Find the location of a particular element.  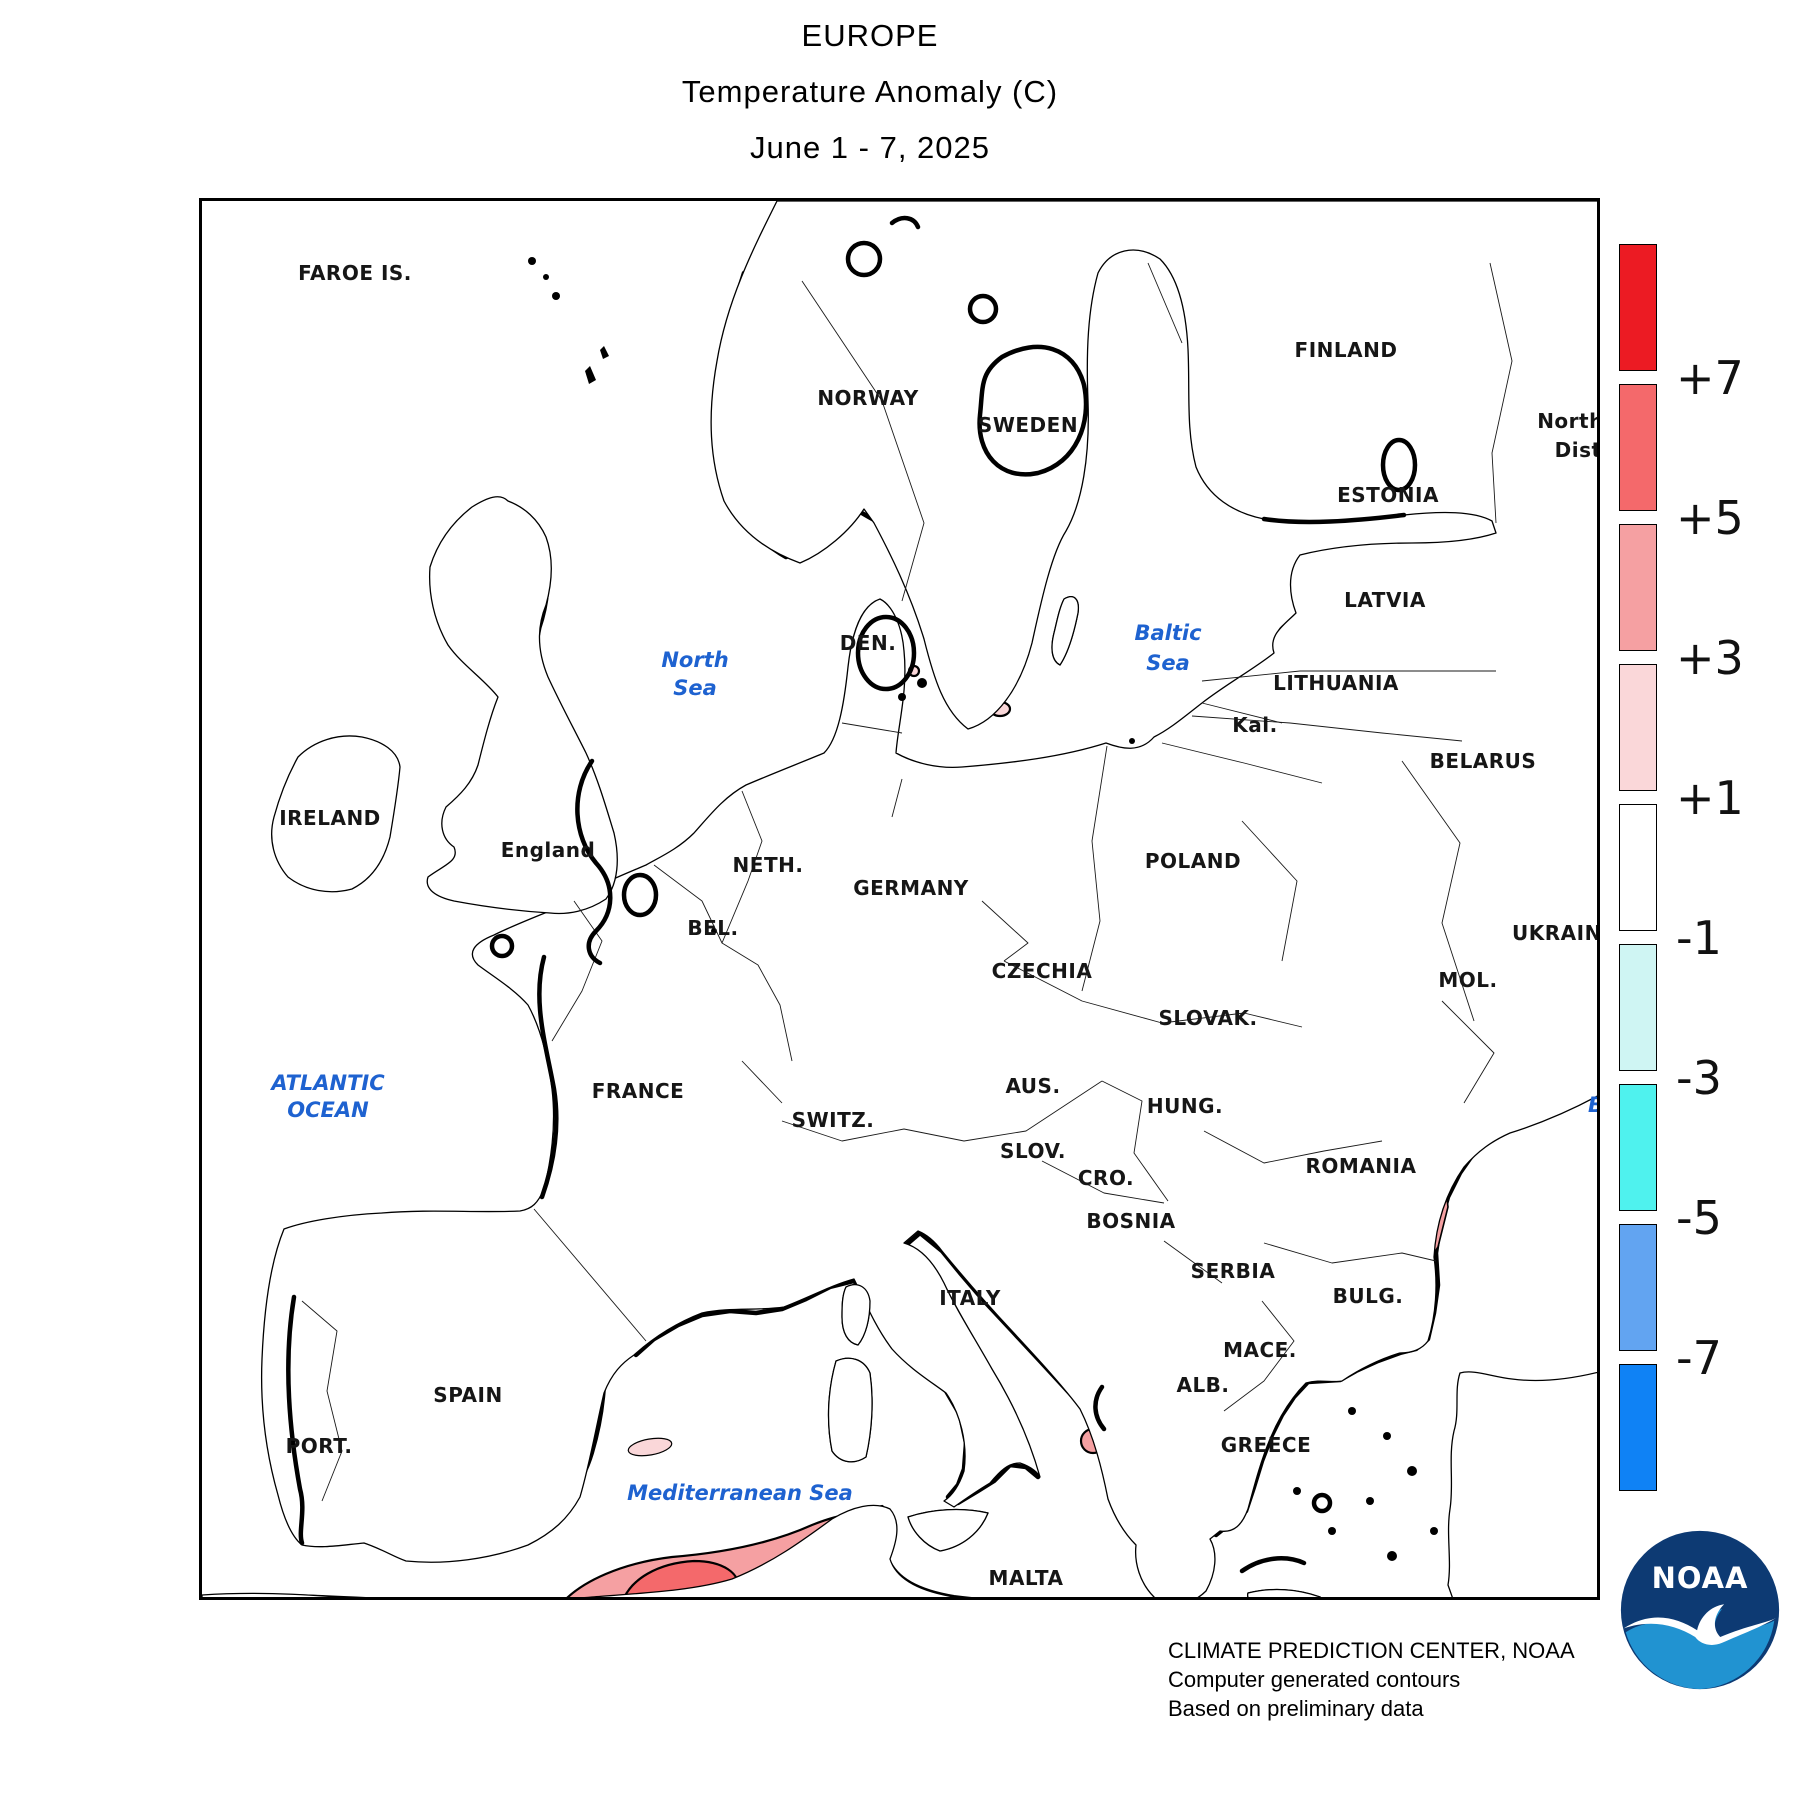

legend-segment-+1-to-+3 is located at coordinates (1638, 727).